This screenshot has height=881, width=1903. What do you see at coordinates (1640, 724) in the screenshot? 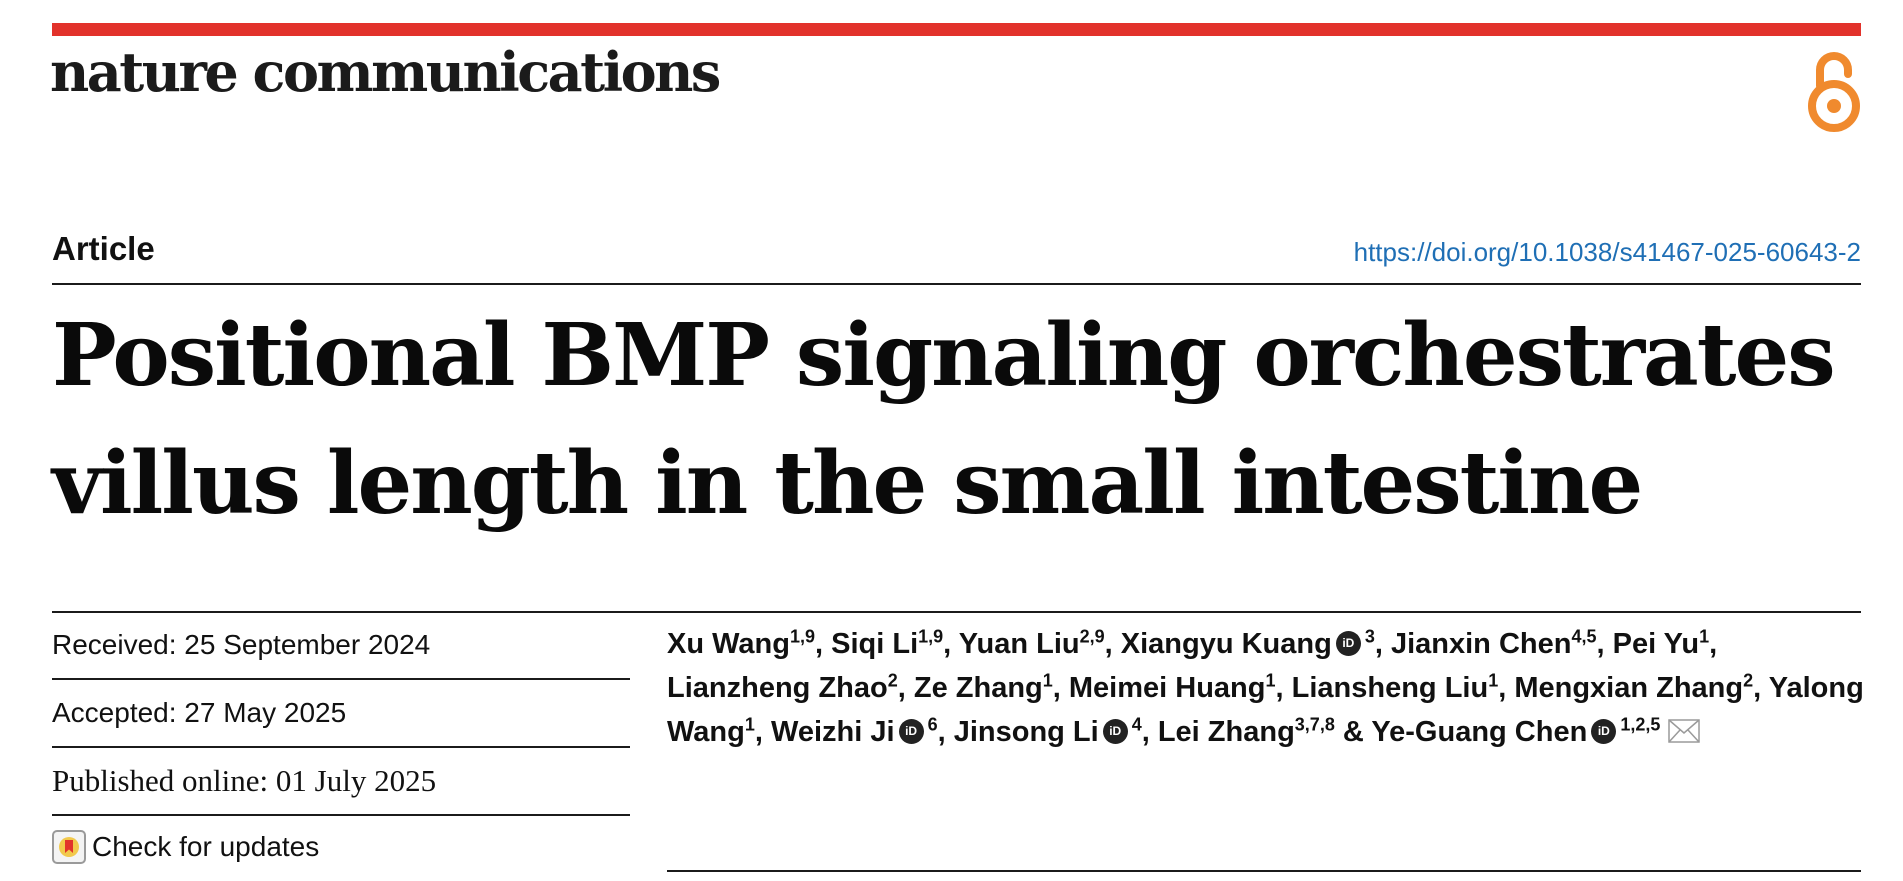
I see `affiliation-marker: 1,2,5` at bounding box center [1640, 724].